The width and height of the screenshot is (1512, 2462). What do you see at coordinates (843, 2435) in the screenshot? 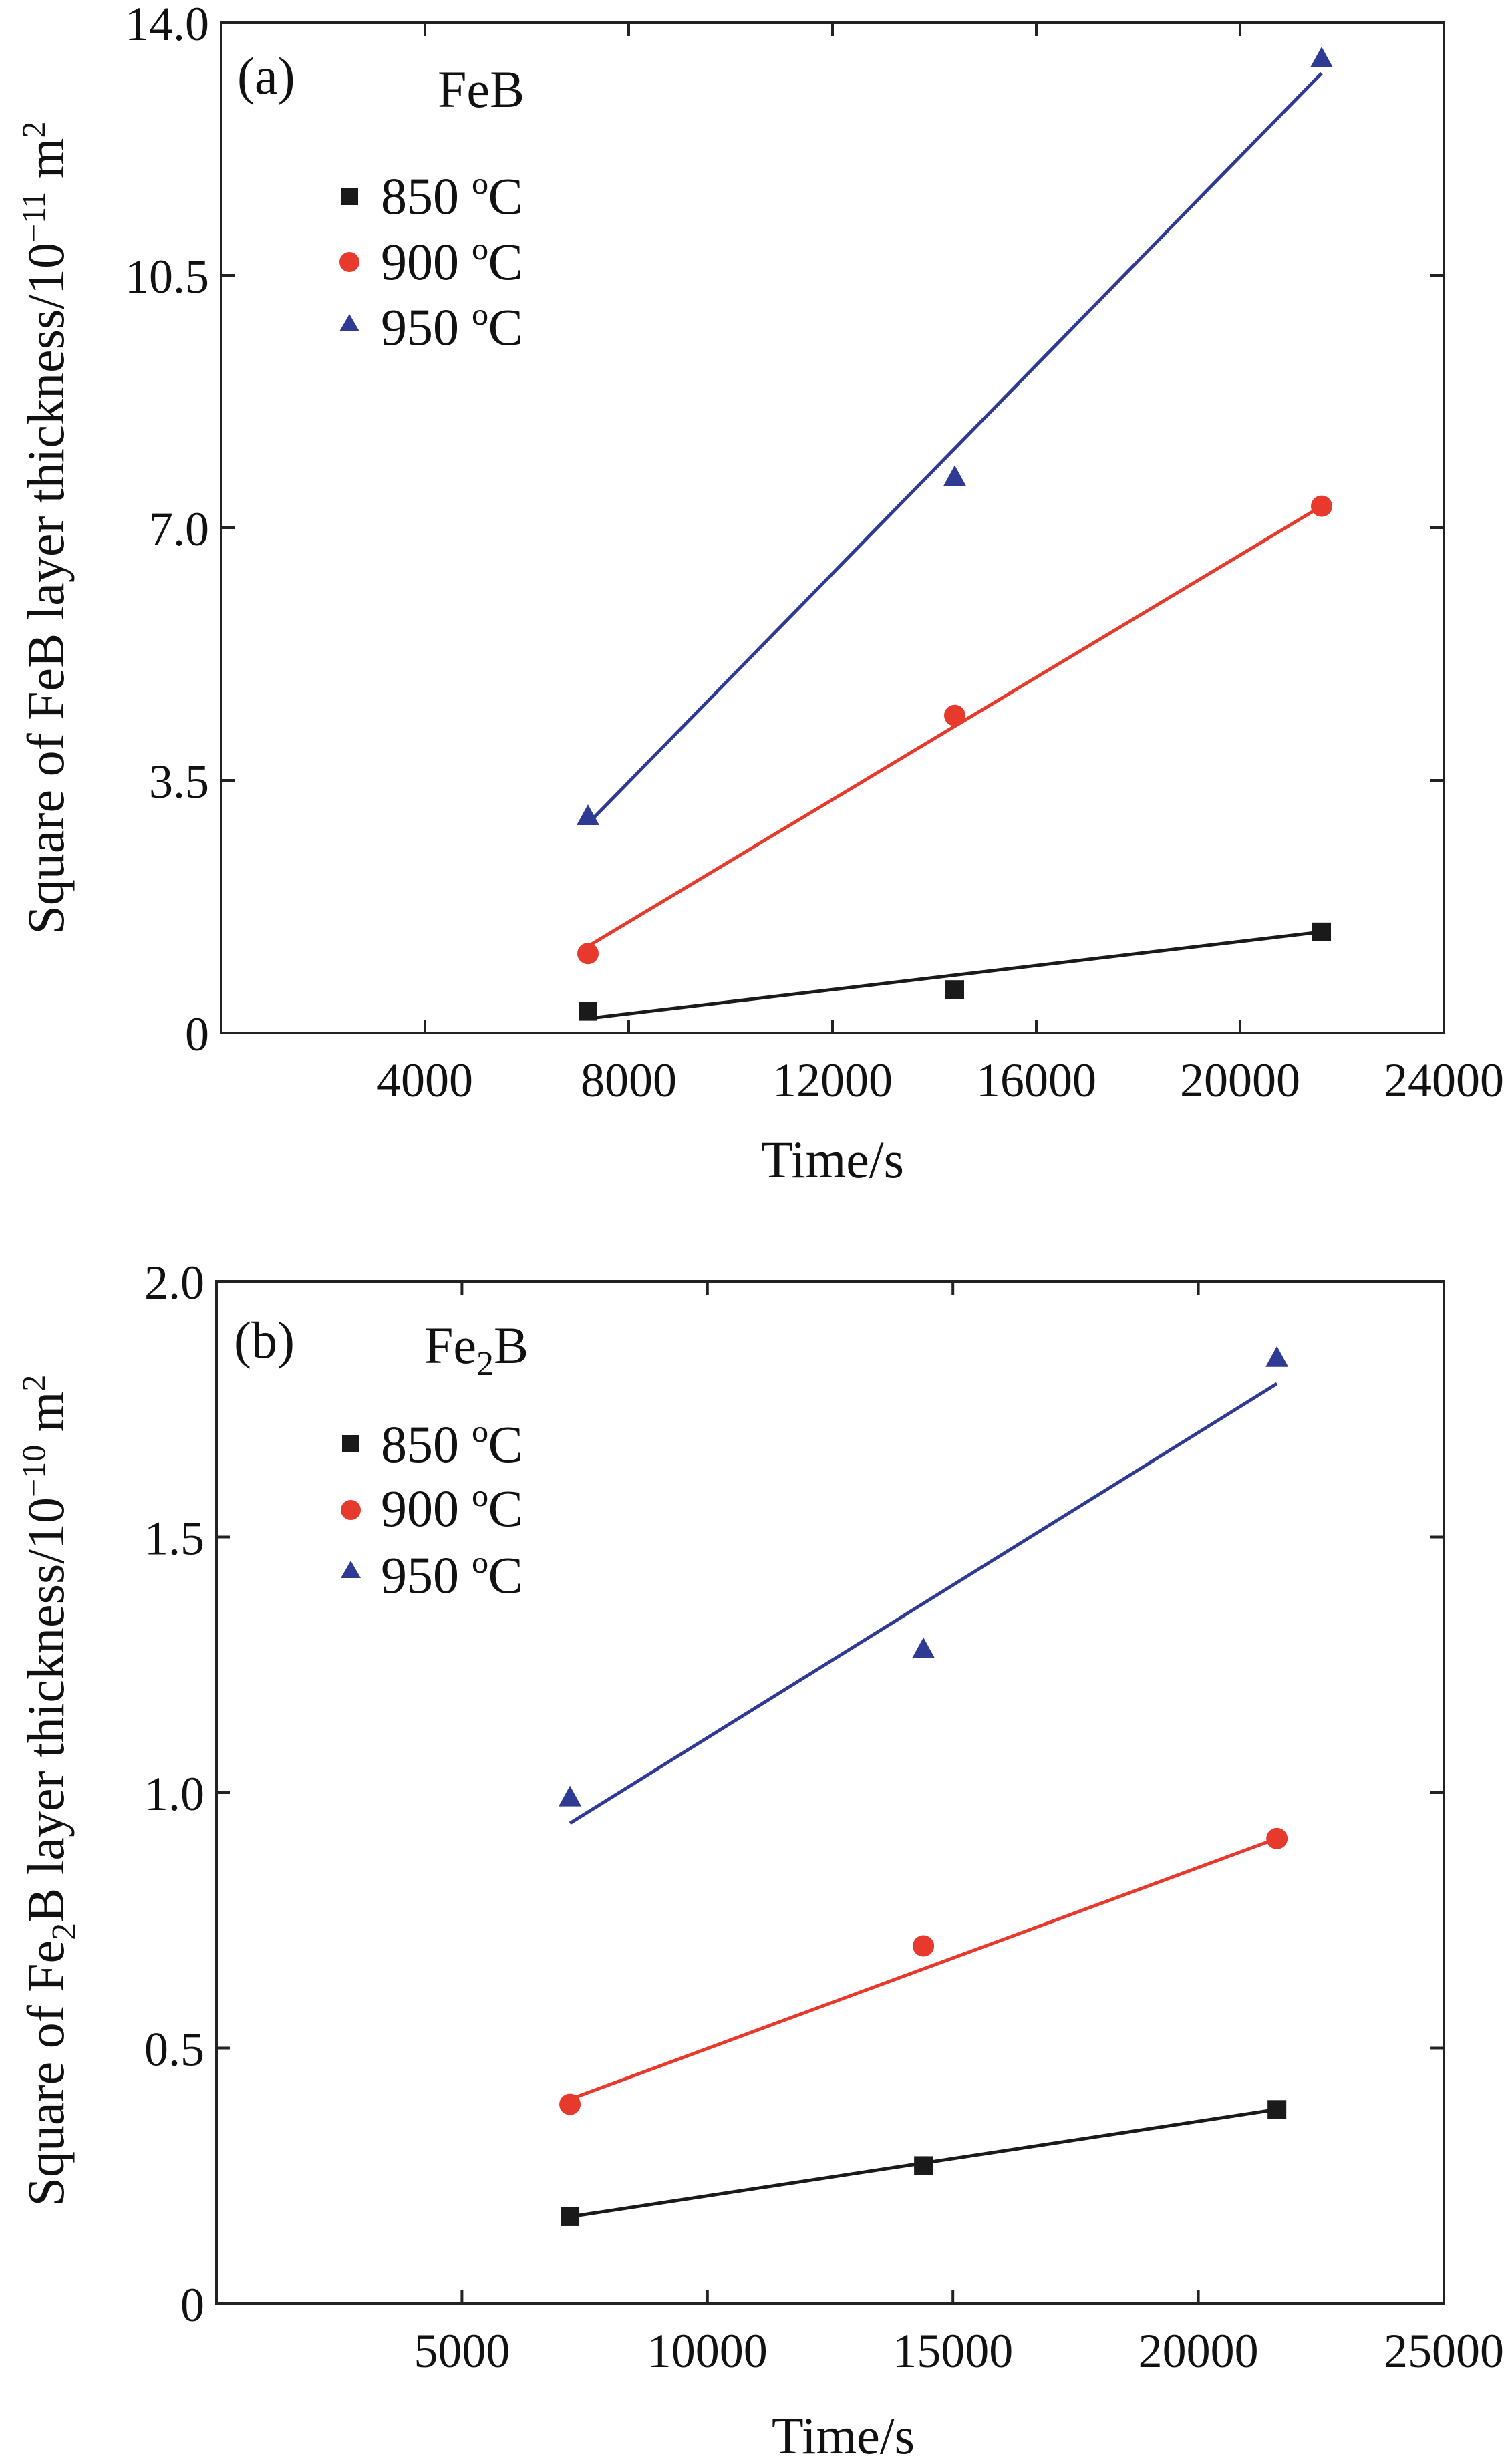
I see `x-axis-title-b: Time/s` at bounding box center [843, 2435].